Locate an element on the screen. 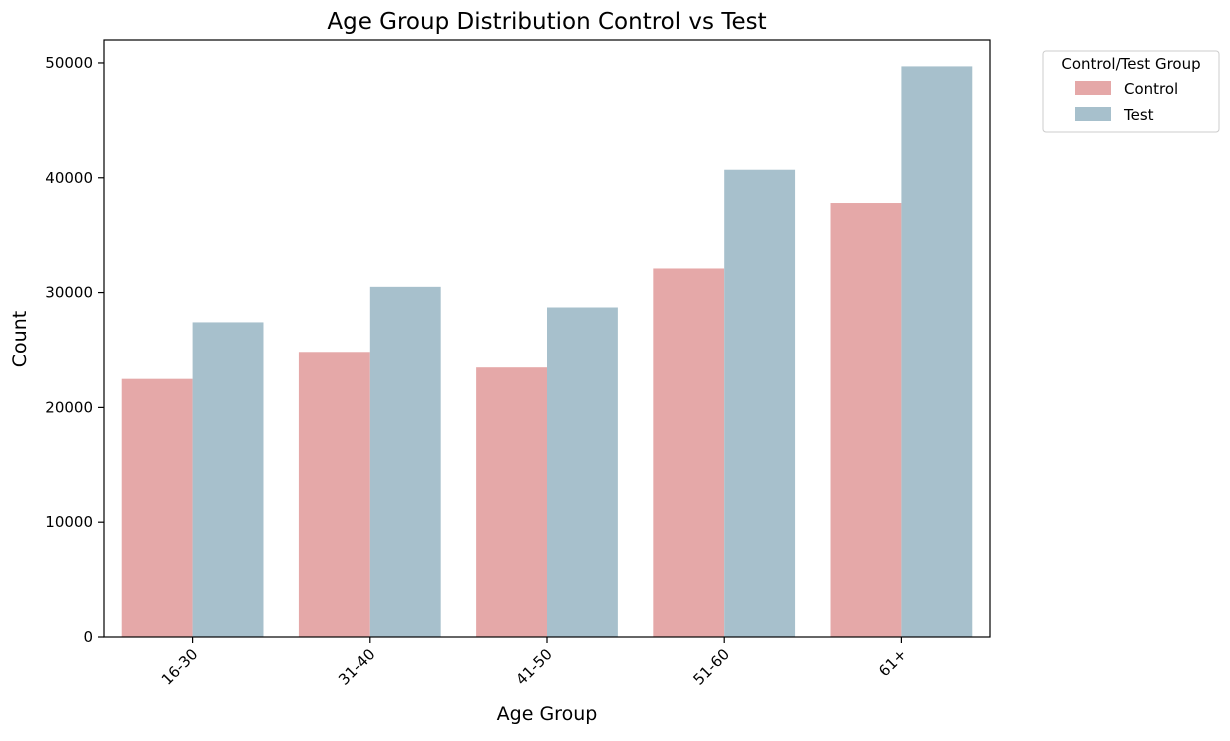 The image size is (1230, 741). chart-title: Age Group Distribution Control vs Test is located at coordinates (546, 22).